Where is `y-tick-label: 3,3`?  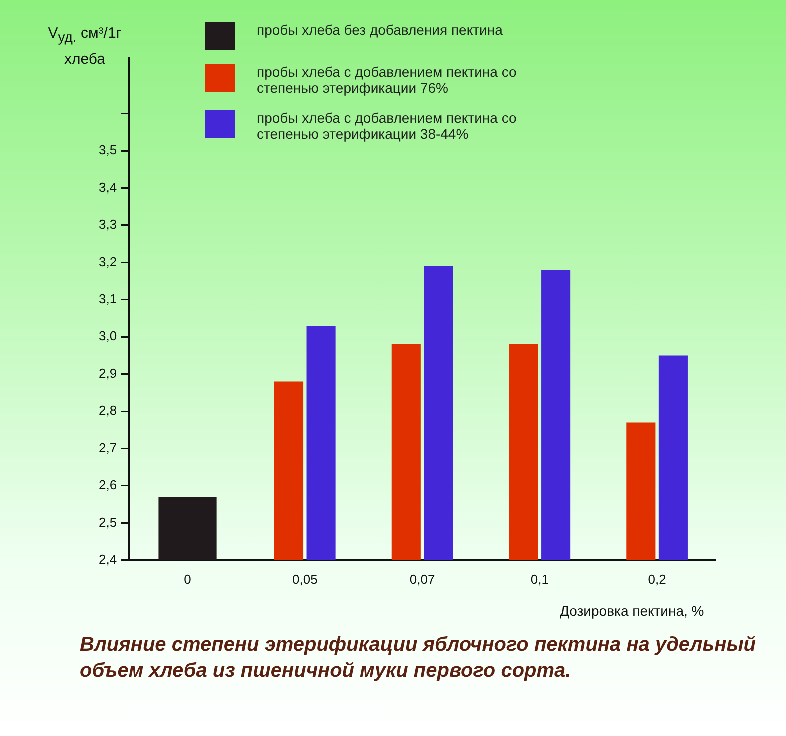 y-tick-label: 3,3 is located at coordinates (108, 224).